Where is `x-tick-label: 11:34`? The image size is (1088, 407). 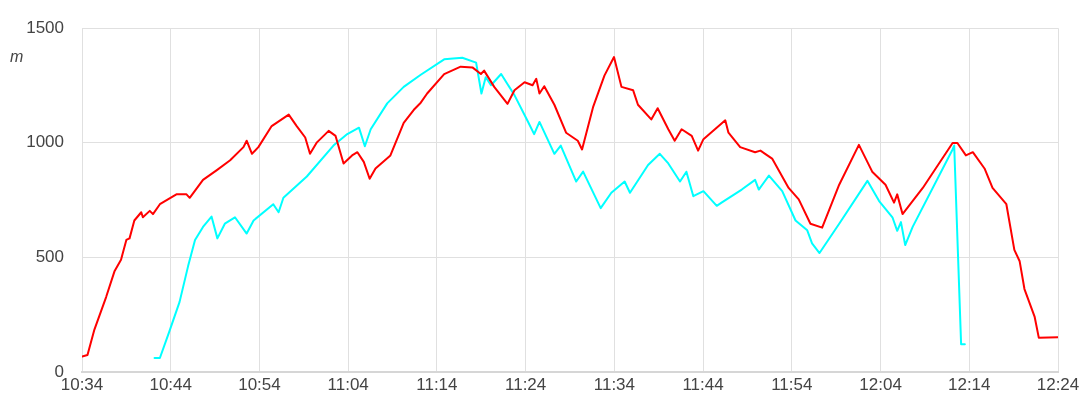
x-tick-label: 11:34 is located at coordinates (614, 384).